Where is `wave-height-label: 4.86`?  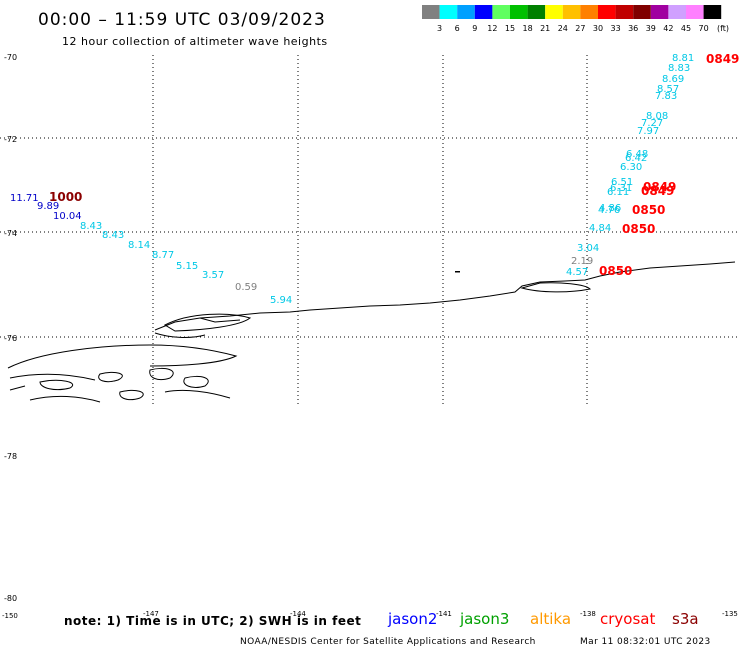
wave-height-label: 4.86 is located at coordinates (610, 208).